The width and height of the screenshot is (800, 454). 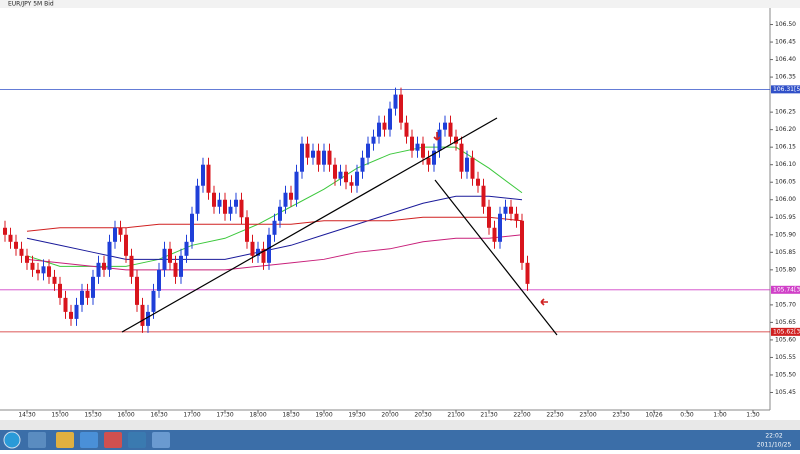 I want to click on y-tick-label: 105.65, so click(x=785, y=322).